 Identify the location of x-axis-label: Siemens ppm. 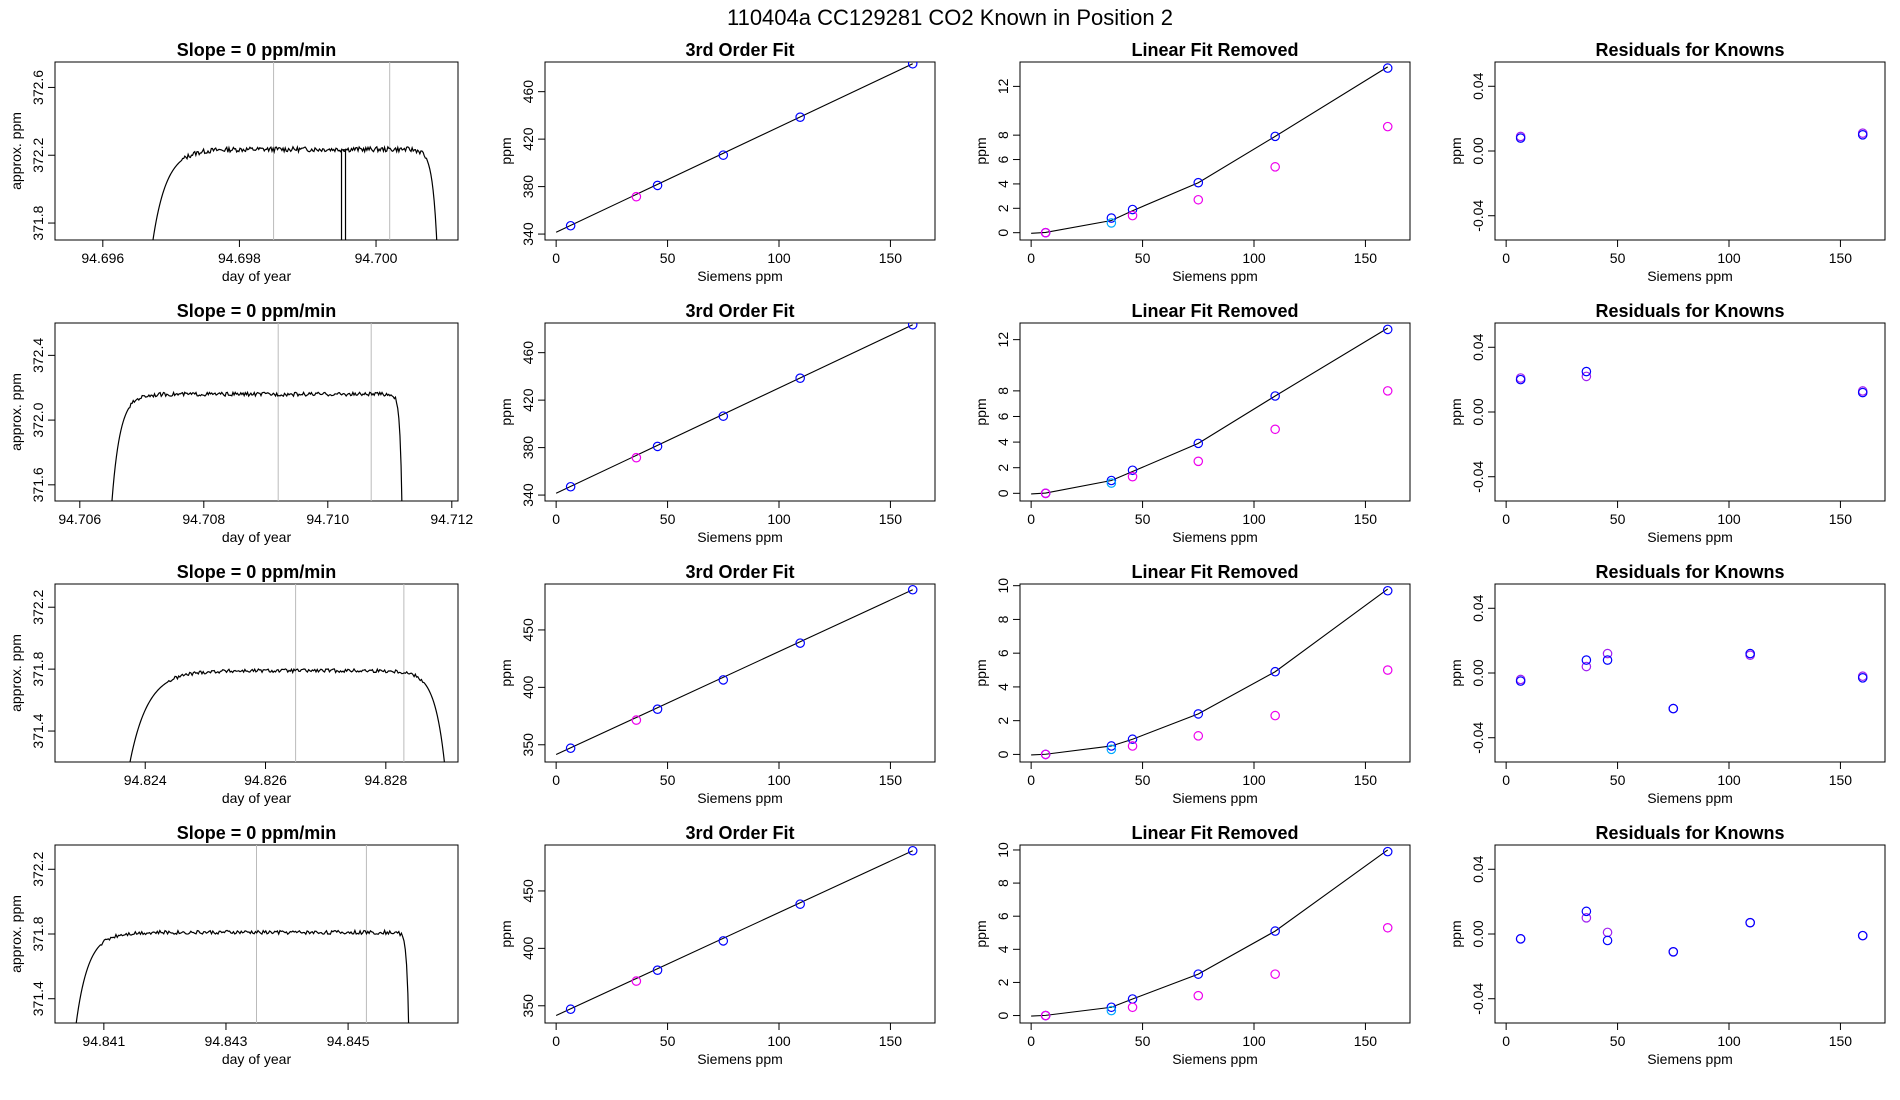
(1690, 276).